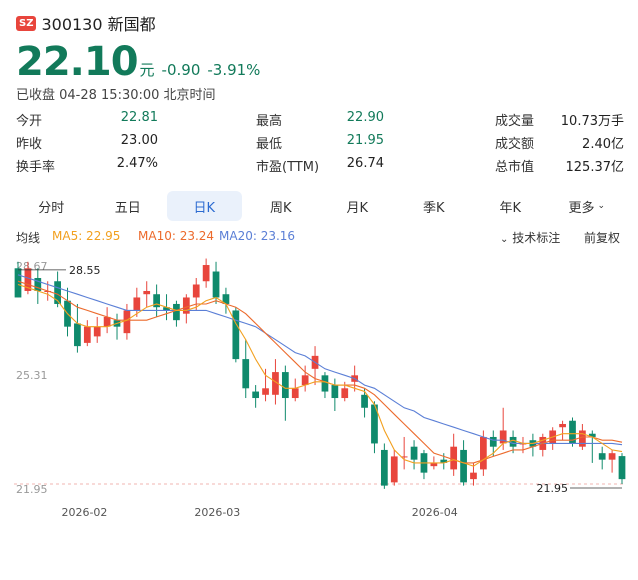 This screenshot has width=638, height=580. I want to click on y-axis-label: 25.31, so click(32, 375).